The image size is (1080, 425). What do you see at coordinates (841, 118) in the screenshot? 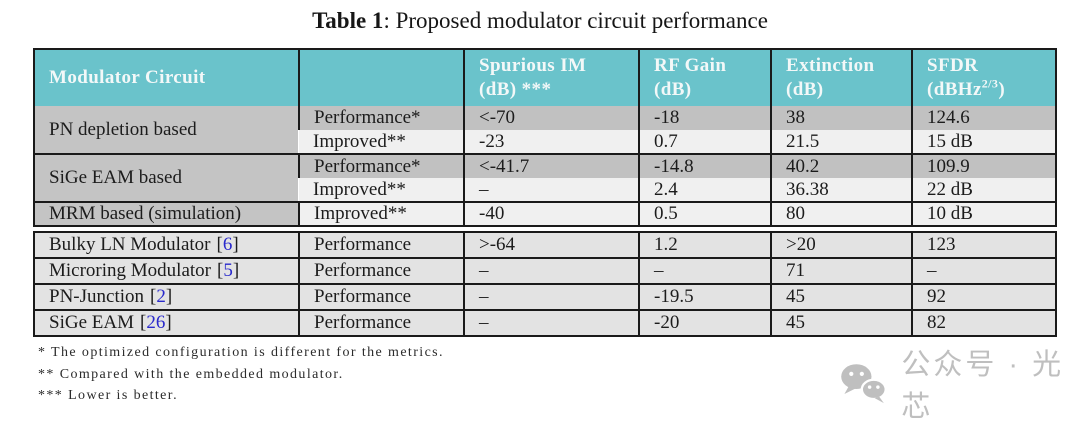
I see `extinction-cell: 38` at bounding box center [841, 118].